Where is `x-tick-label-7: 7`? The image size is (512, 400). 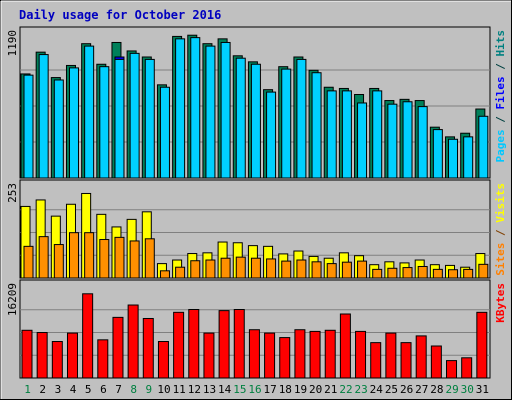 x-tick-label-7: 7 is located at coordinates (118, 389).